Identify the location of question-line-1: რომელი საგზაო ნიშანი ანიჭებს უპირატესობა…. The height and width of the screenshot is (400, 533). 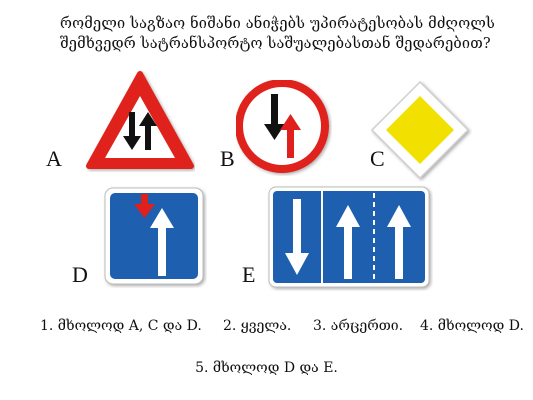
(278, 24).